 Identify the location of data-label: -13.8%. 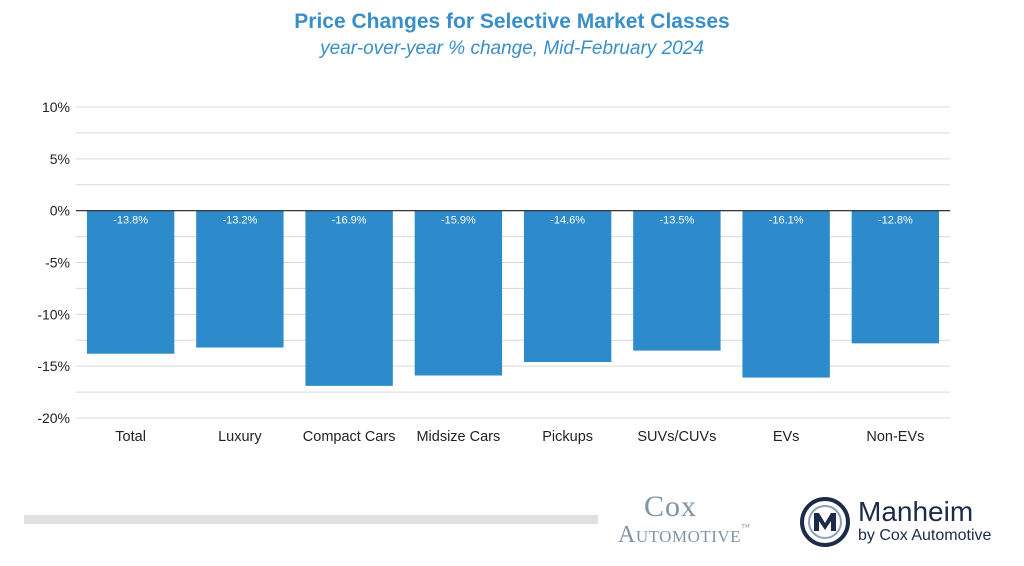
(130, 221).